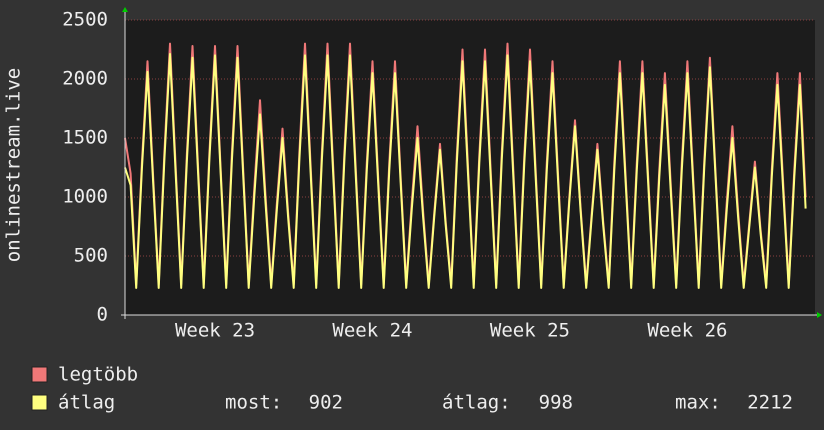  I want to click on stat-value: 902, so click(326, 403).